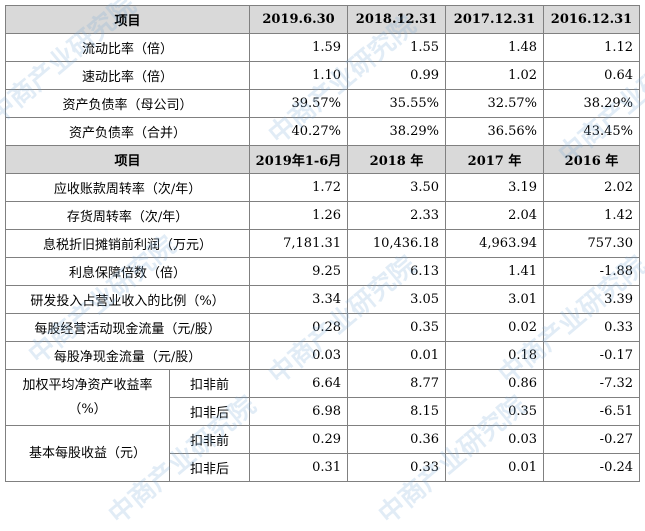 The width and height of the screenshot is (645, 531). What do you see at coordinates (592, 467) in the screenshot?
I see `cell-value: -0.24` at bounding box center [592, 467].